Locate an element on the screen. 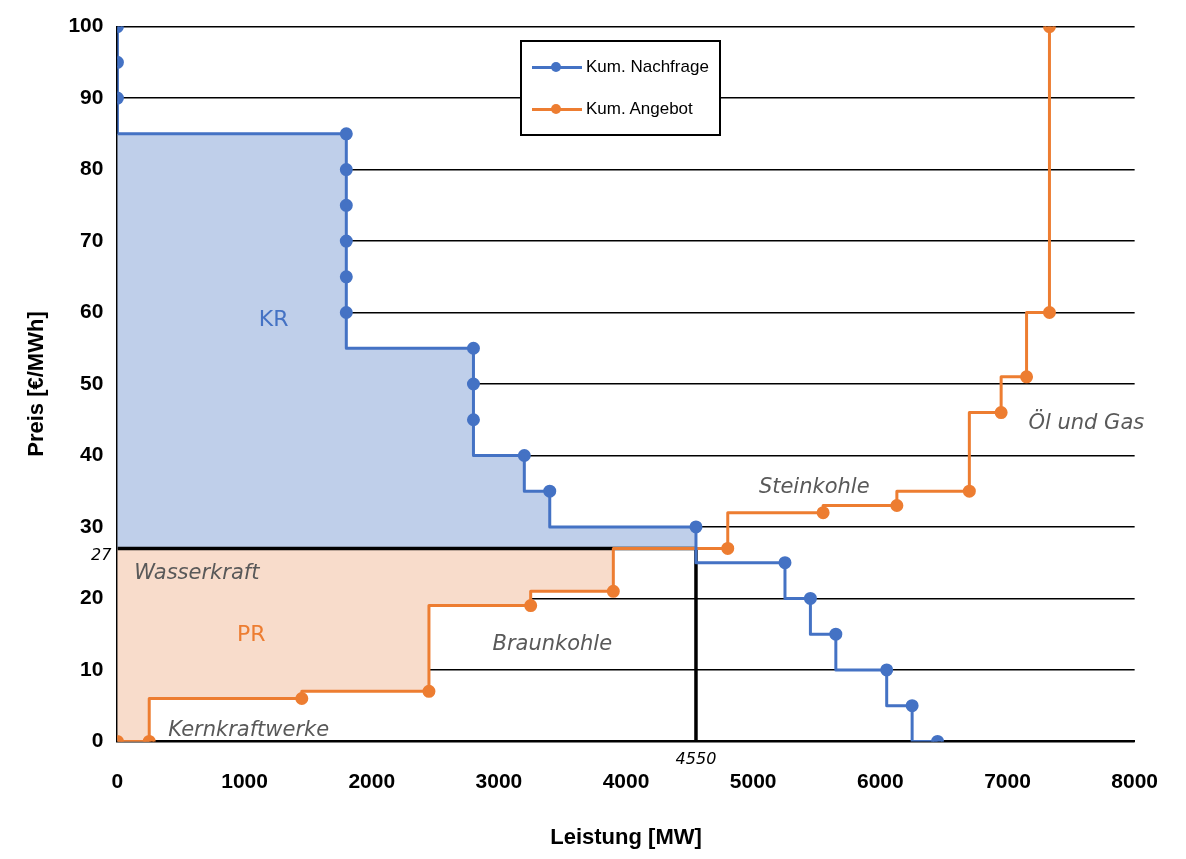 This screenshot has width=1186, height=859. x-tick-label: 4000 is located at coordinates (626, 780).